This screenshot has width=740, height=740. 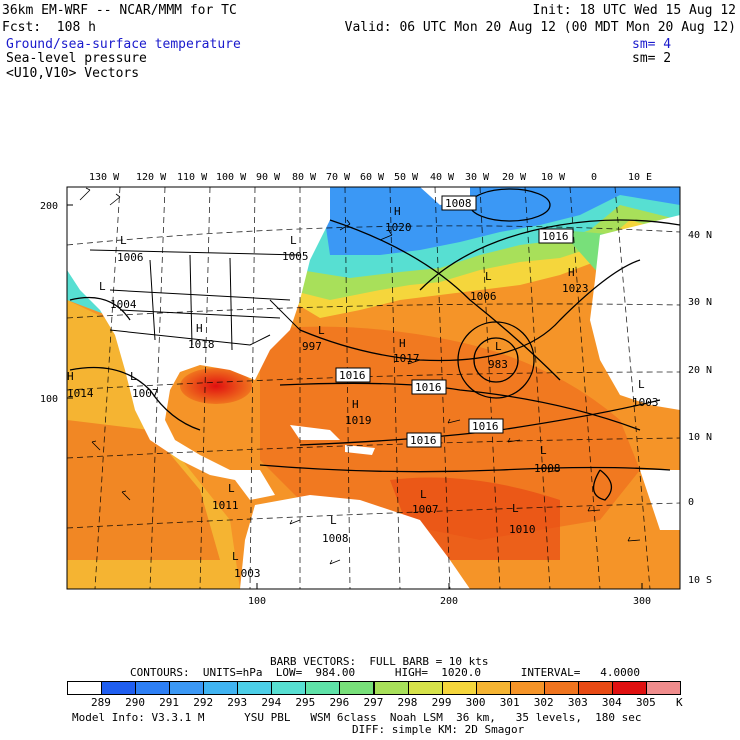 What do you see at coordinates (640, 177) in the screenshot?
I see `lon-label: 10 E` at bounding box center [640, 177].